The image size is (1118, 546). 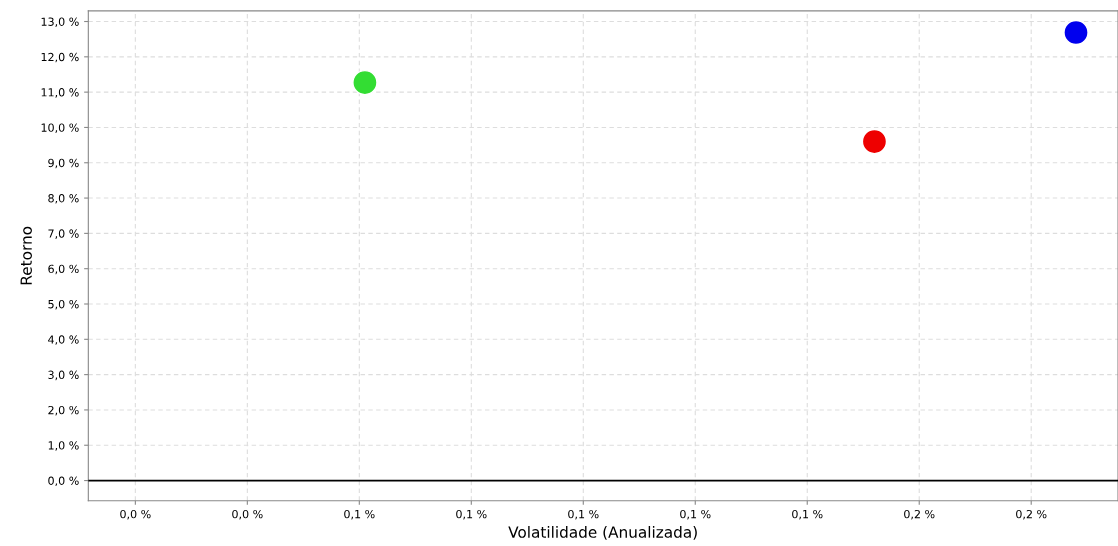 What do you see at coordinates (60, 93) in the screenshot?
I see `y-tick-label: 11,0 %` at bounding box center [60, 93].